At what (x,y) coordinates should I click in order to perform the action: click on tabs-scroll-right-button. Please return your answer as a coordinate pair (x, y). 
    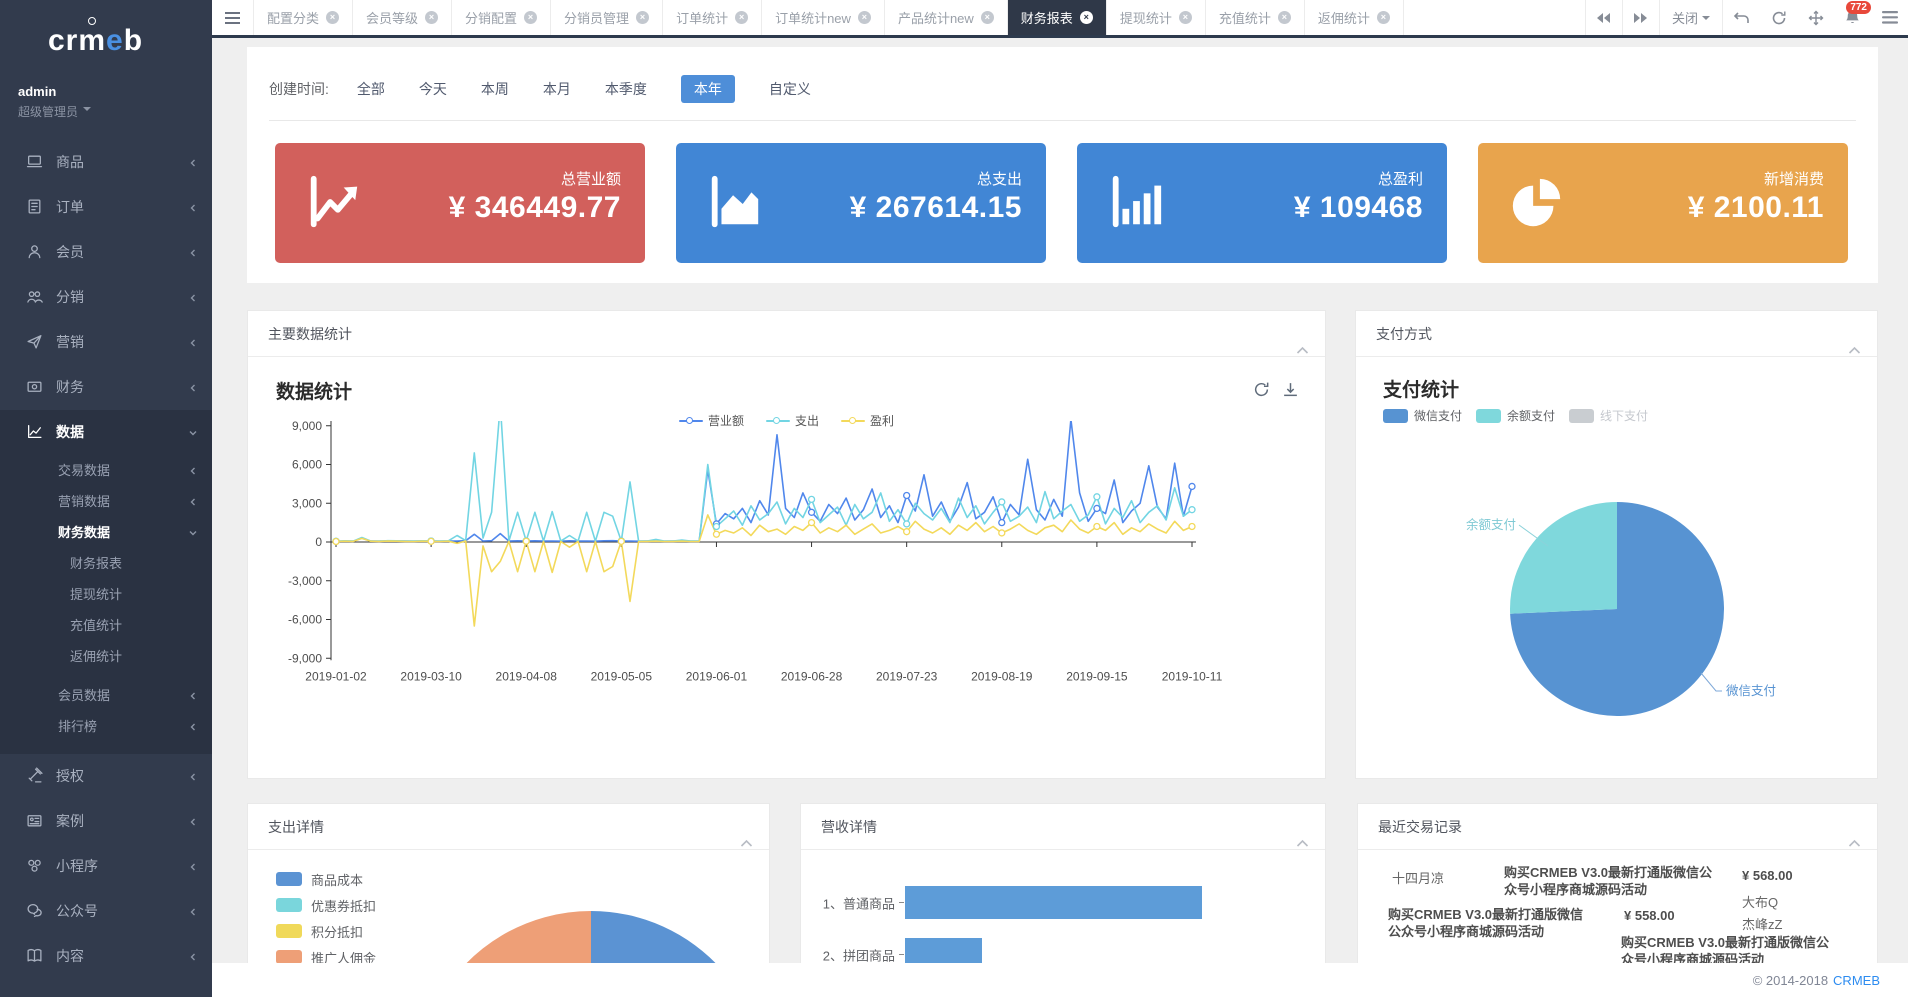
    Looking at the image, I should click on (1640, 17).